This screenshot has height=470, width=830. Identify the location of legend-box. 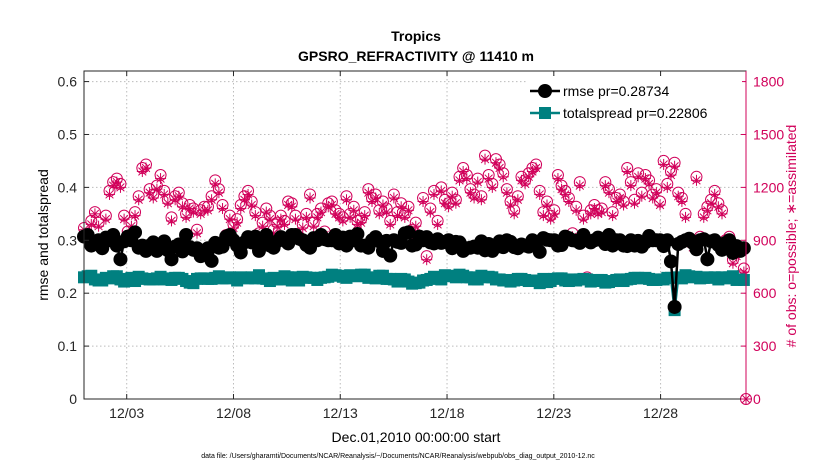
(635, 100).